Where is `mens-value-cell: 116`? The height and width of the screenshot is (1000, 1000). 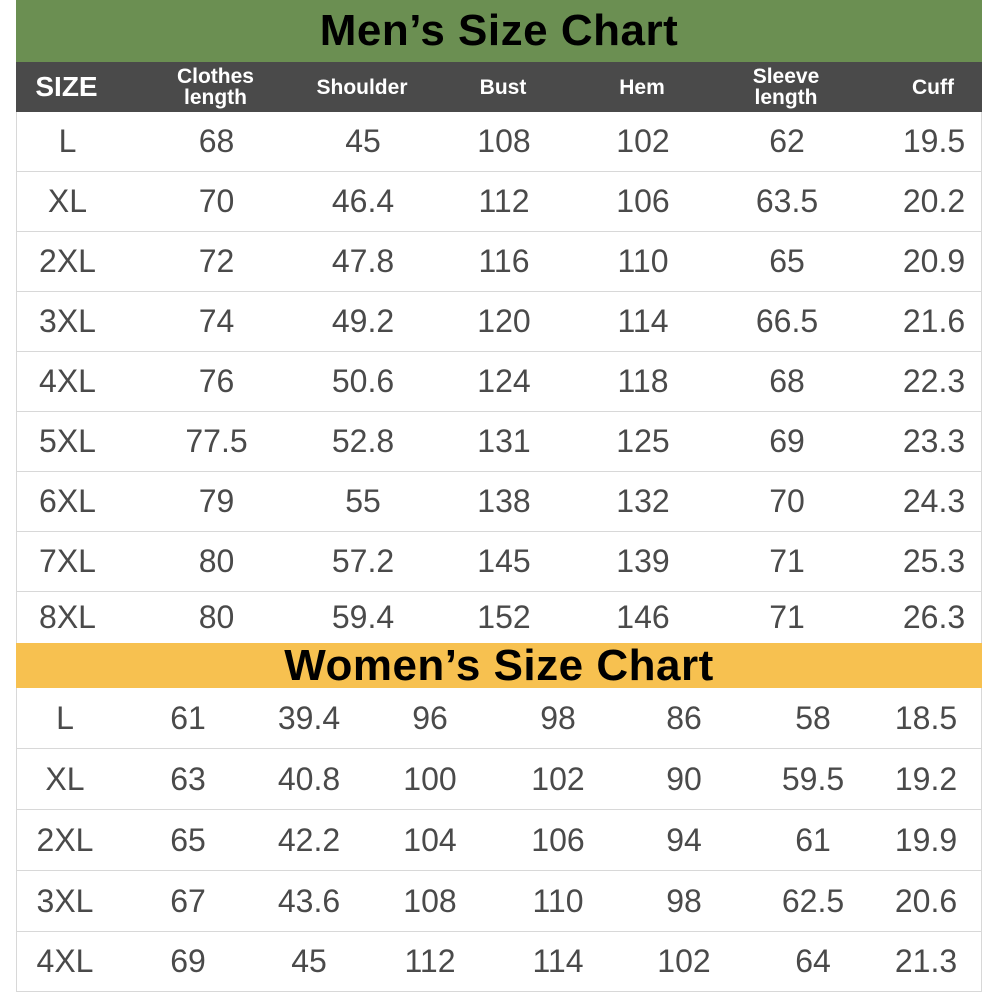
mens-value-cell: 116 is located at coordinates (504, 261).